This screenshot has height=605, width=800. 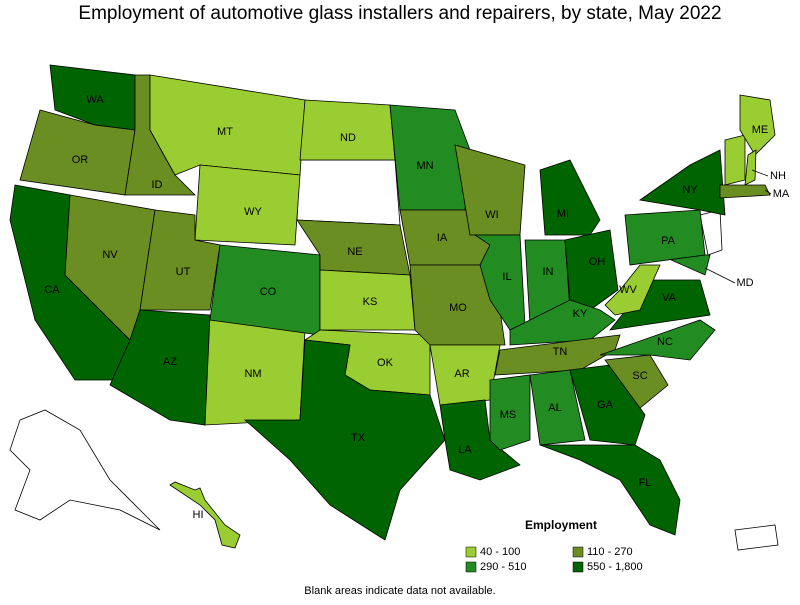 What do you see at coordinates (548, 272) in the screenshot?
I see `state-label: IN` at bounding box center [548, 272].